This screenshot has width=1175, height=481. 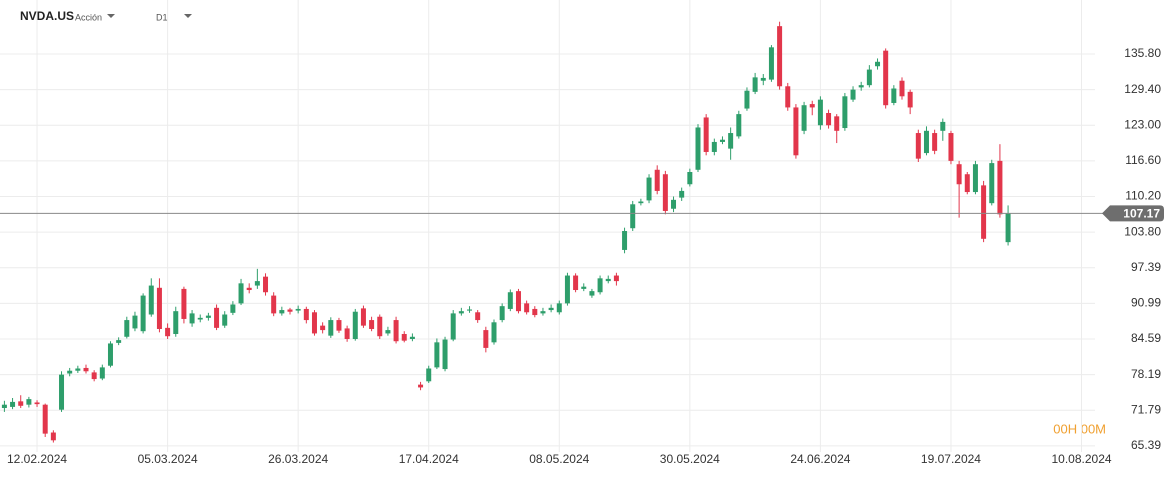 I want to click on x-tick-label: 19.07.2024, so click(x=951, y=459).